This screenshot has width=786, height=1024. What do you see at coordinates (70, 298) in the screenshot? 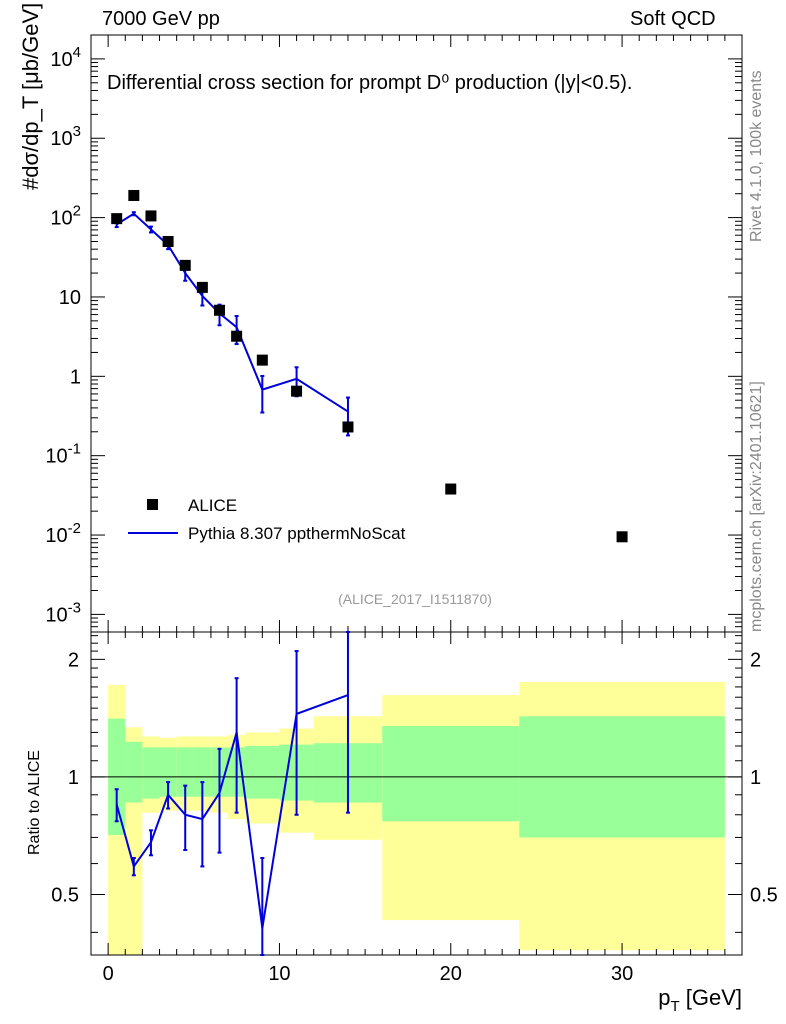
I see `y-tick-label: 10` at bounding box center [70, 298].